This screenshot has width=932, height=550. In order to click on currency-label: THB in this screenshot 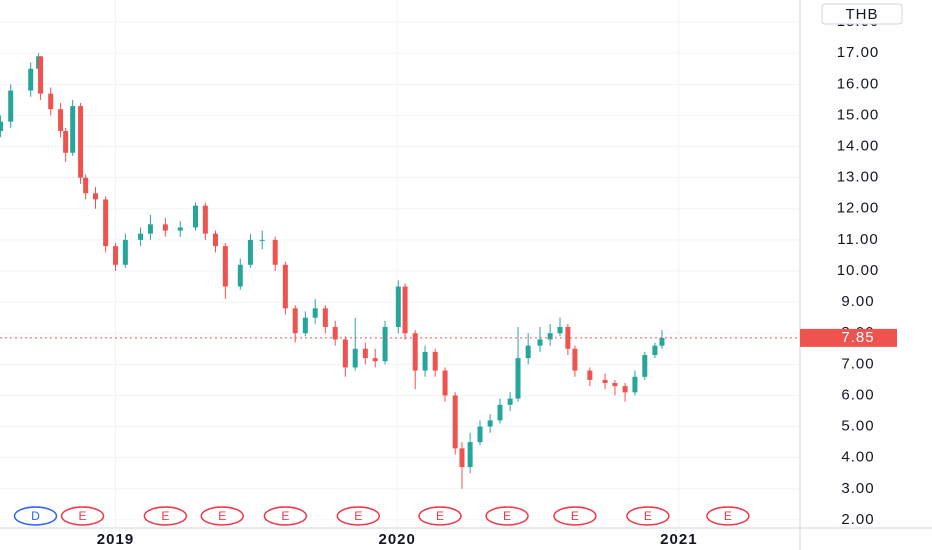, I will do `click(862, 14)`.